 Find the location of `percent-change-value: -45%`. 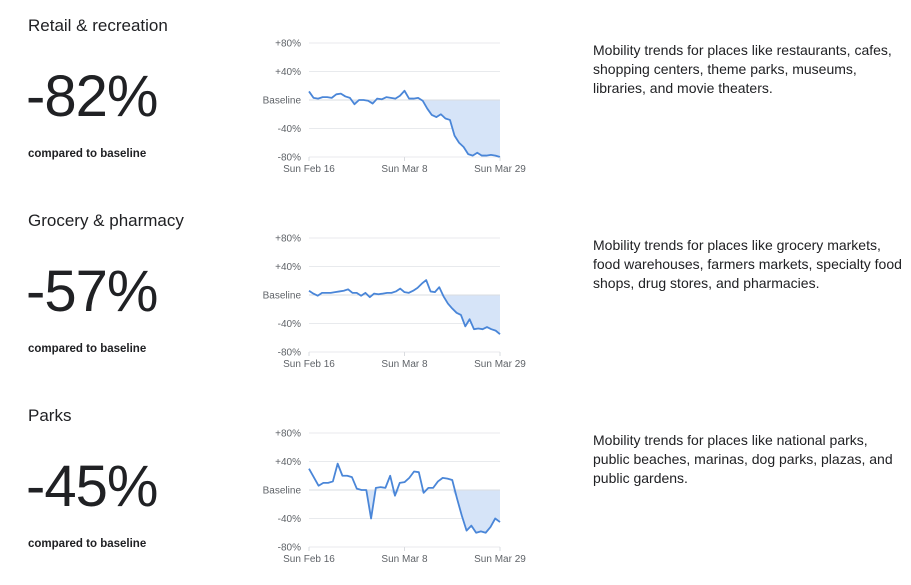

percent-change-value: -45% is located at coordinates (92, 486).